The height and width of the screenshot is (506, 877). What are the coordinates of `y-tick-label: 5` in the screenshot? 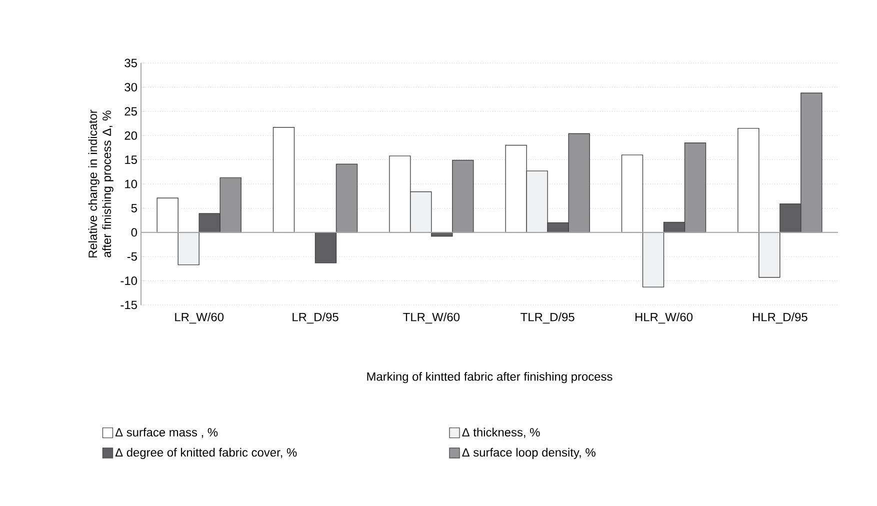 It's located at (134, 208).